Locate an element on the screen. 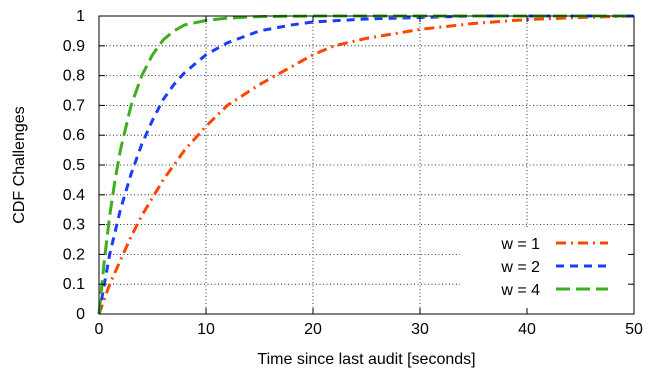 The image size is (649, 372). x-tick-label: 20 is located at coordinates (313, 329).